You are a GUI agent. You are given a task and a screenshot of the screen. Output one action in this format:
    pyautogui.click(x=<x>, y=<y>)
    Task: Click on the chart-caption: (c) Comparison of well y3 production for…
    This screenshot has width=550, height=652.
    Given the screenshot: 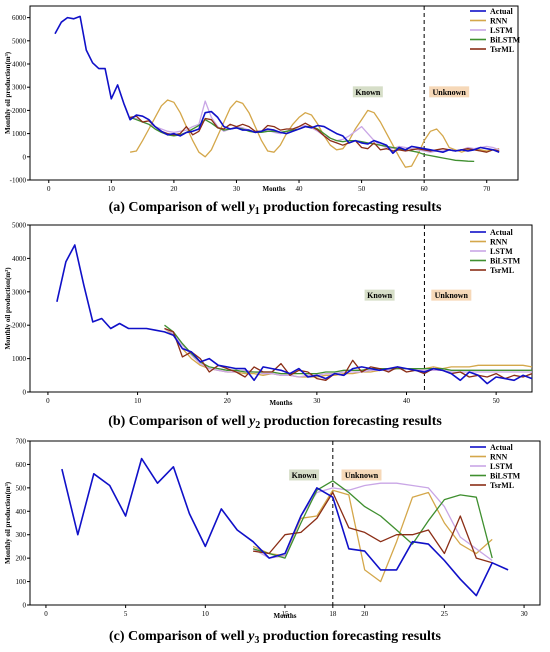 What is the action you would take?
    pyautogui.click(x=275, y=637)
    